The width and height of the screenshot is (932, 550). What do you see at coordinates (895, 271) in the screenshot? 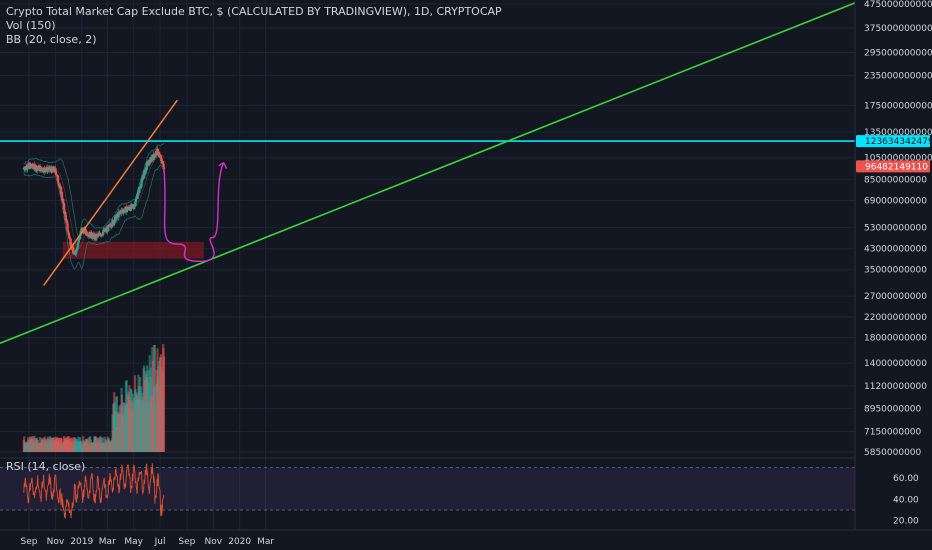
I see `price-tick-label: 35000000000` at bounding box center [895, 271].